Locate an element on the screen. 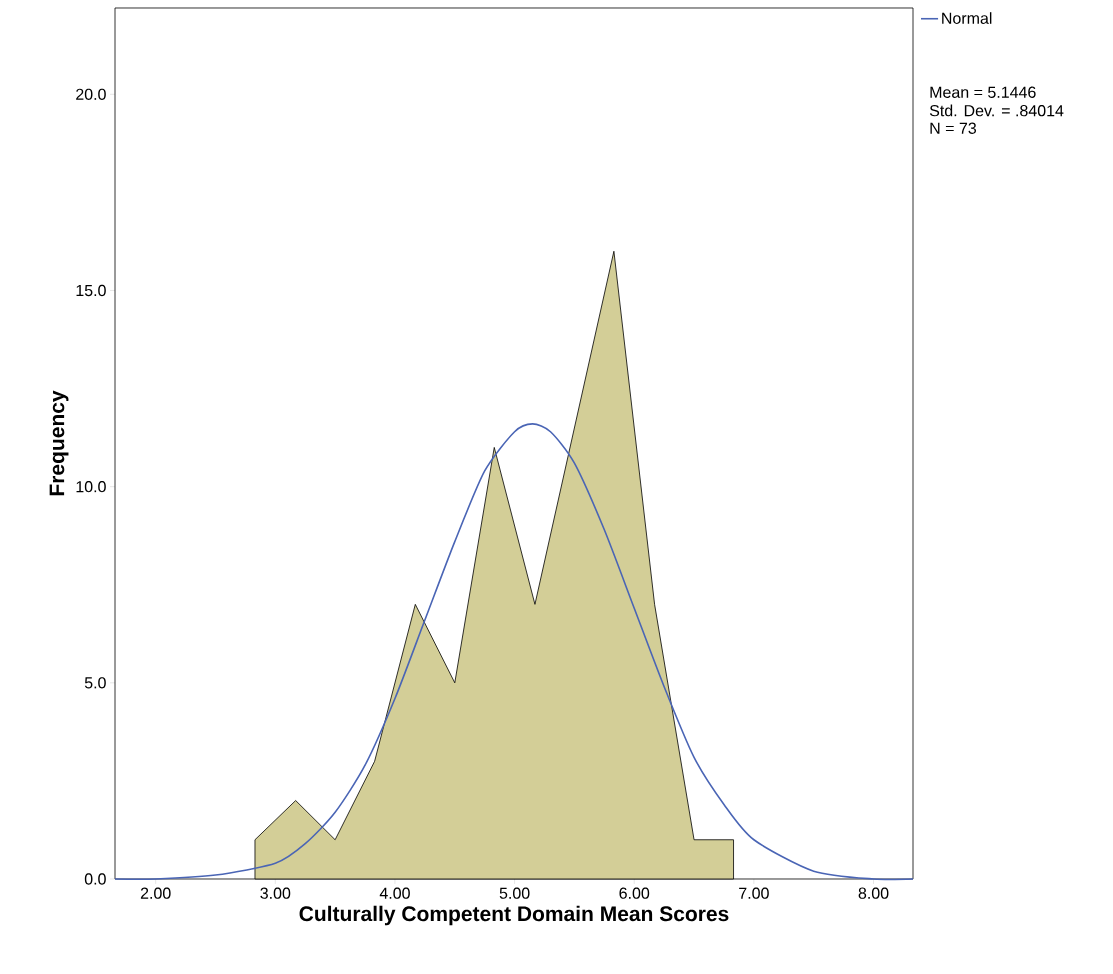 The image size is (1113, 974). text: Mean = 5.1446 is located at coordinates (983, 92).